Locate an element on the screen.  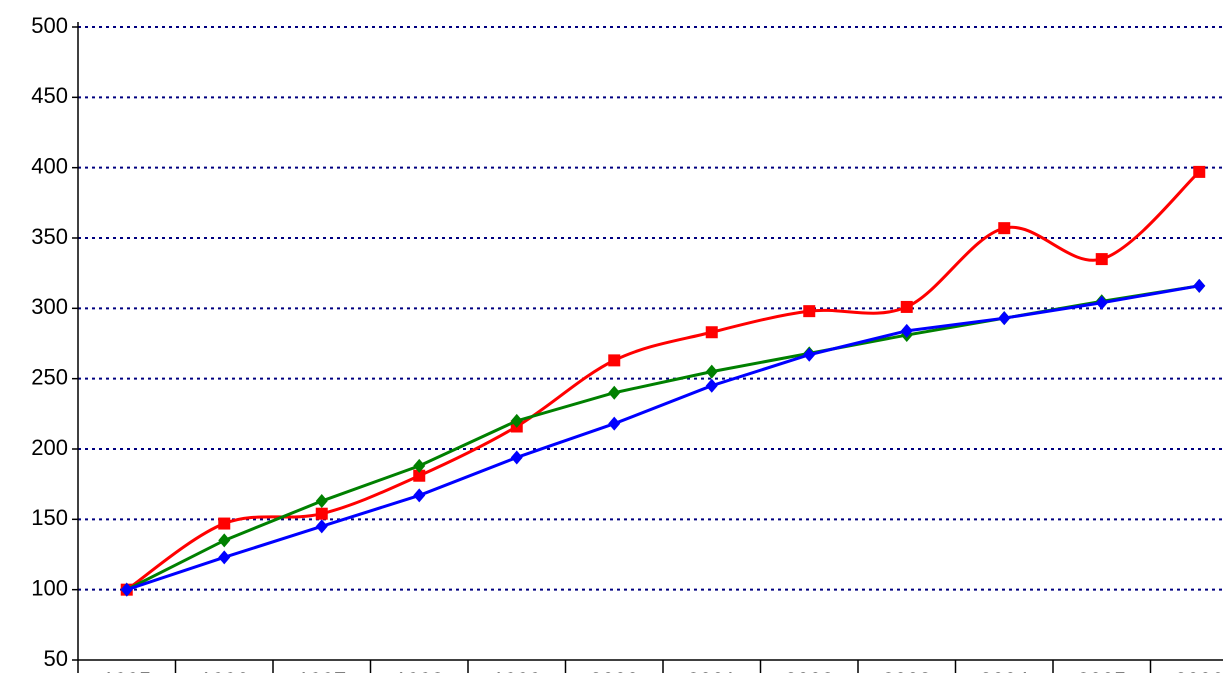
x-tick-label: 2001 is located at coordinates (711, 670).